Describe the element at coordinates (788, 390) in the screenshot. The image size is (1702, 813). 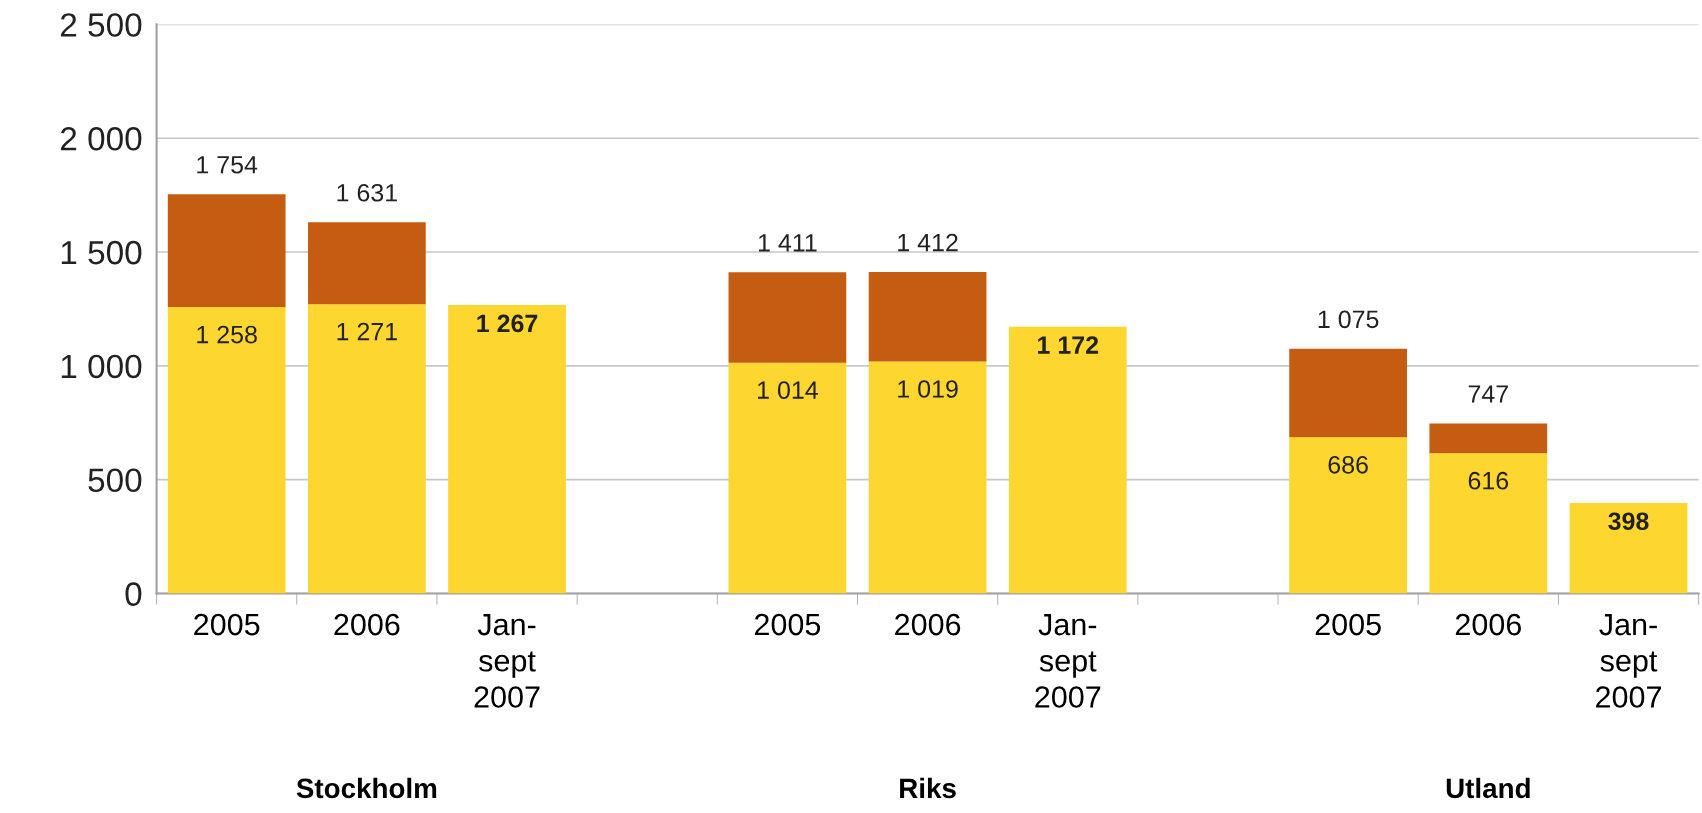
I see `data-label: 1 014` at that location.